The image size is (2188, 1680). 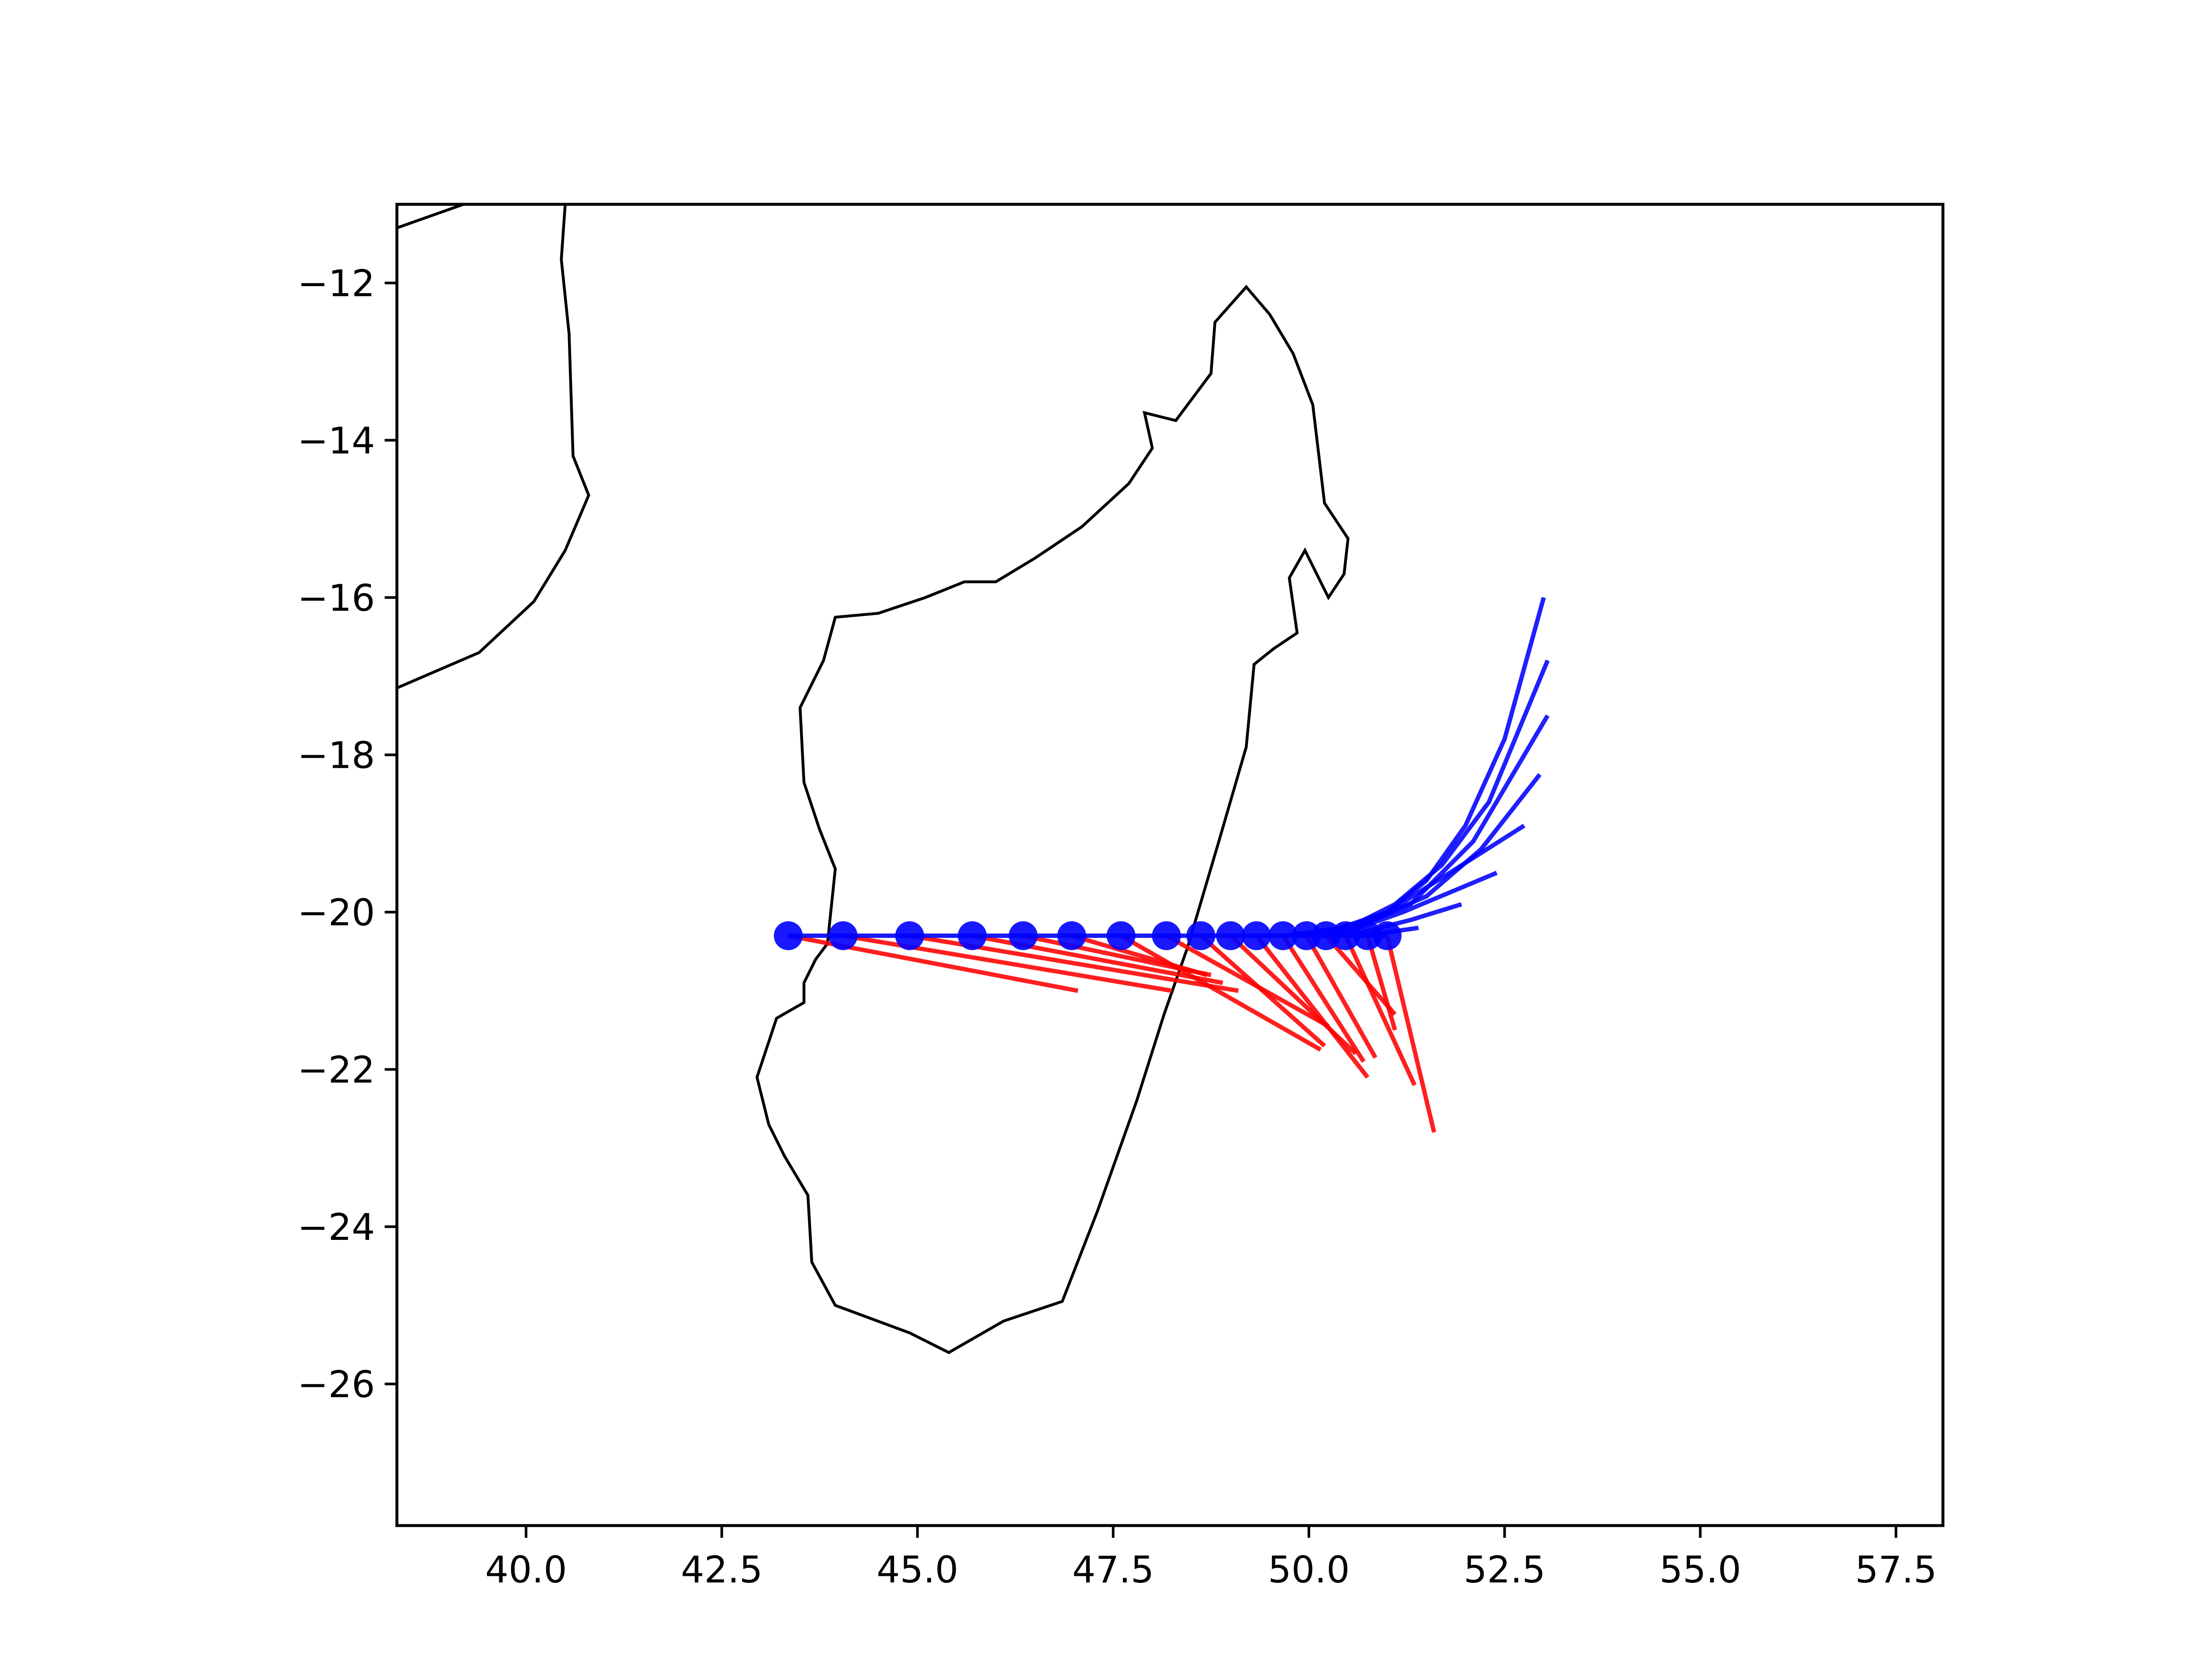 What do you see at coordinates (336, 1069) in the screenshot?
I see `y-tick-label-5: −22` at bounding box center [336, 1069].